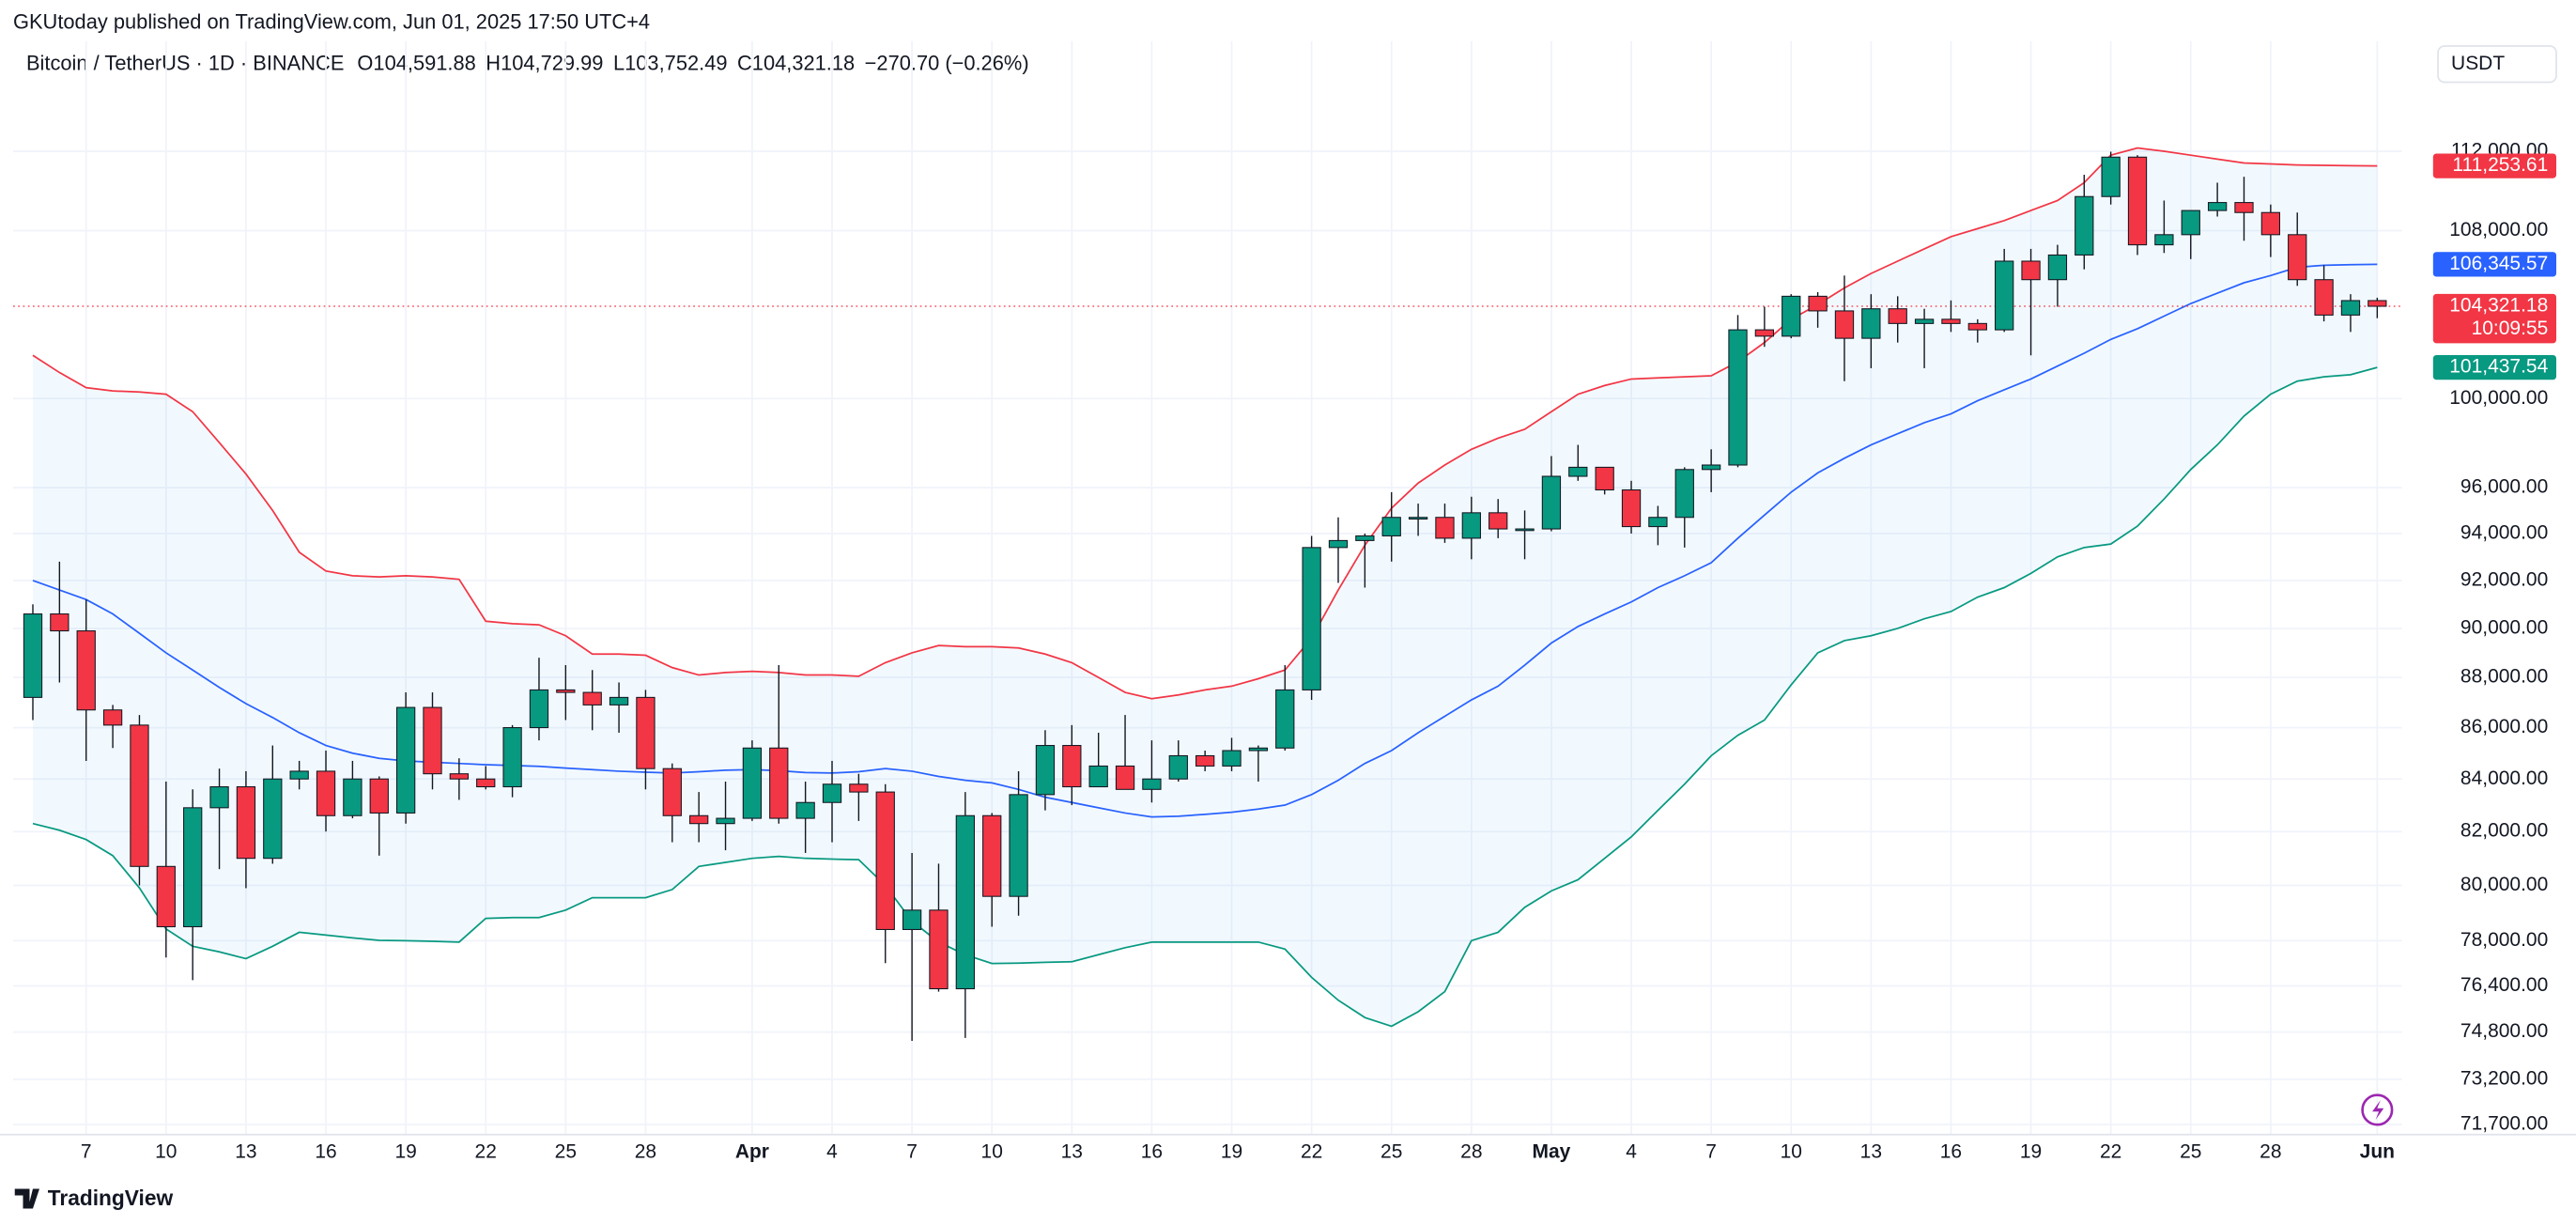 The width and height of the screenshot is (2576, 1225). I want to click on currency: USDT, so click(2478, 63).